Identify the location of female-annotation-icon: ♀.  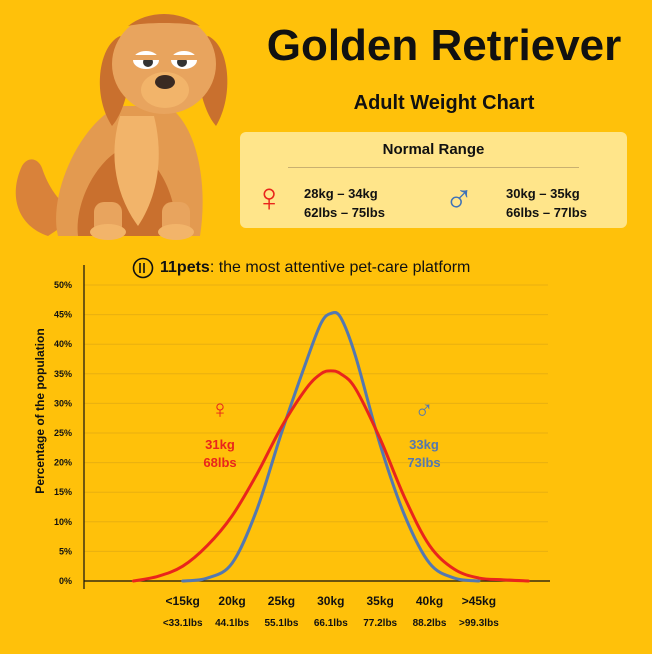
(220, 409).